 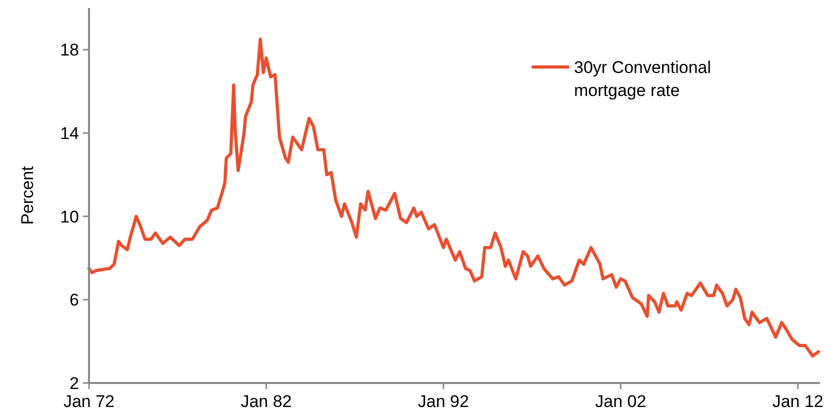 What do you see at coordinates (69, 133) in the screenshot?
I see `y-tick-label: 14` at bounding box center [69, 133].